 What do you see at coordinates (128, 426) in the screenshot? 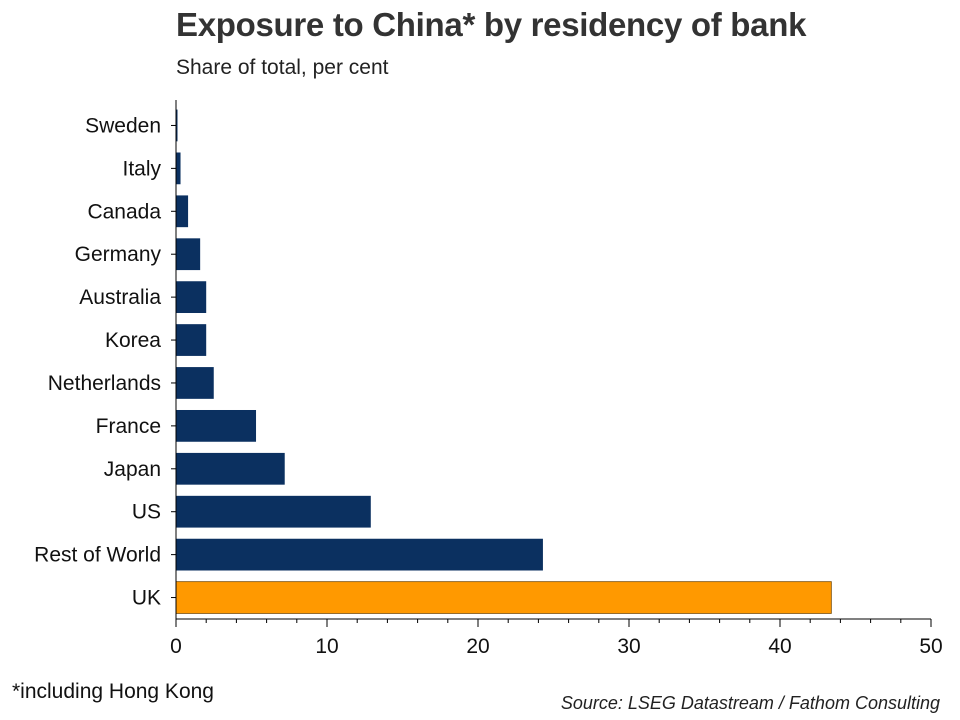
I see `category-label: France` at bounding box center [128, 426].